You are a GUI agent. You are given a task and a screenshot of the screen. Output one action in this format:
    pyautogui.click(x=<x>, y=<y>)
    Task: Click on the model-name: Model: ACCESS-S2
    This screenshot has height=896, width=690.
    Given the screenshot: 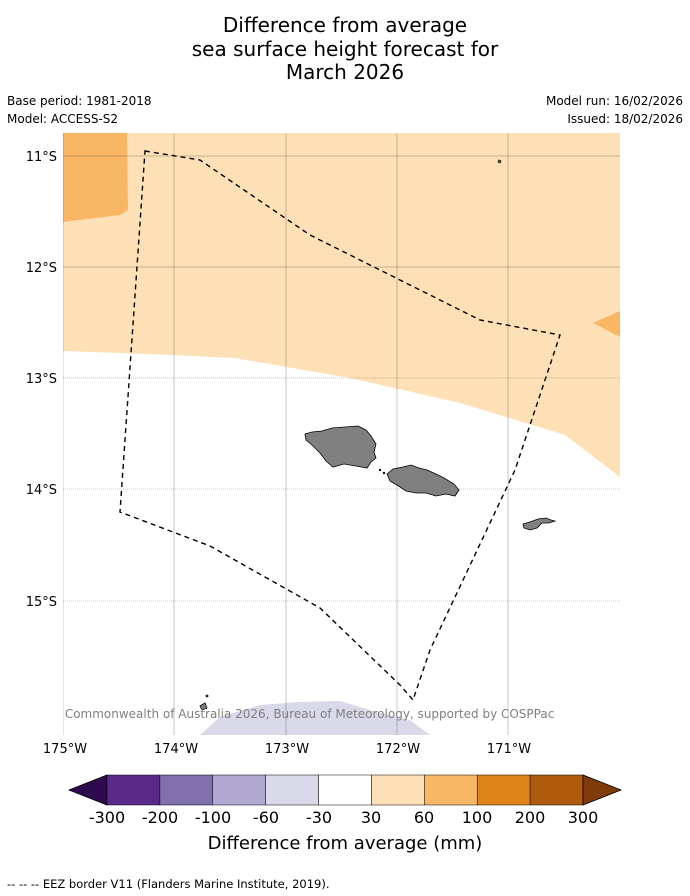 What is the action you would take?
    pyautogui.click(x=63, y=119)
    